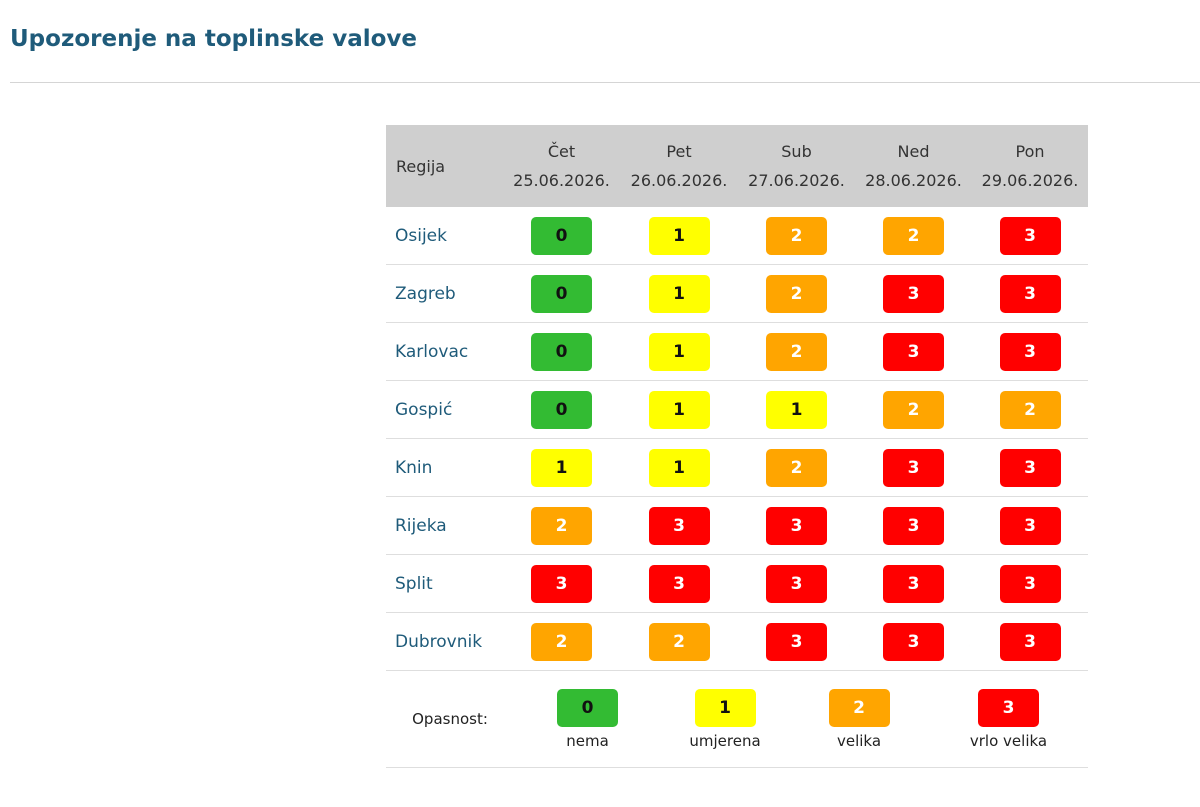  Describe the element at coordinates (561, 166) in the screenshot. I see `day-column-header: Čet 25.06.2026.` at that location.